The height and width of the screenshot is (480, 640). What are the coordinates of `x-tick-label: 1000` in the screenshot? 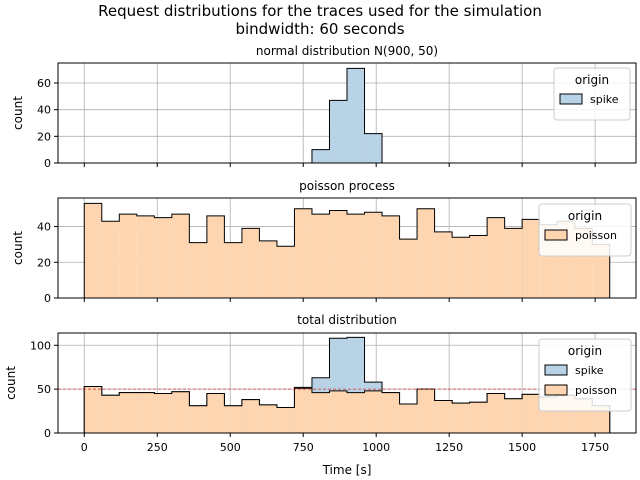 It's located at (376, 447).